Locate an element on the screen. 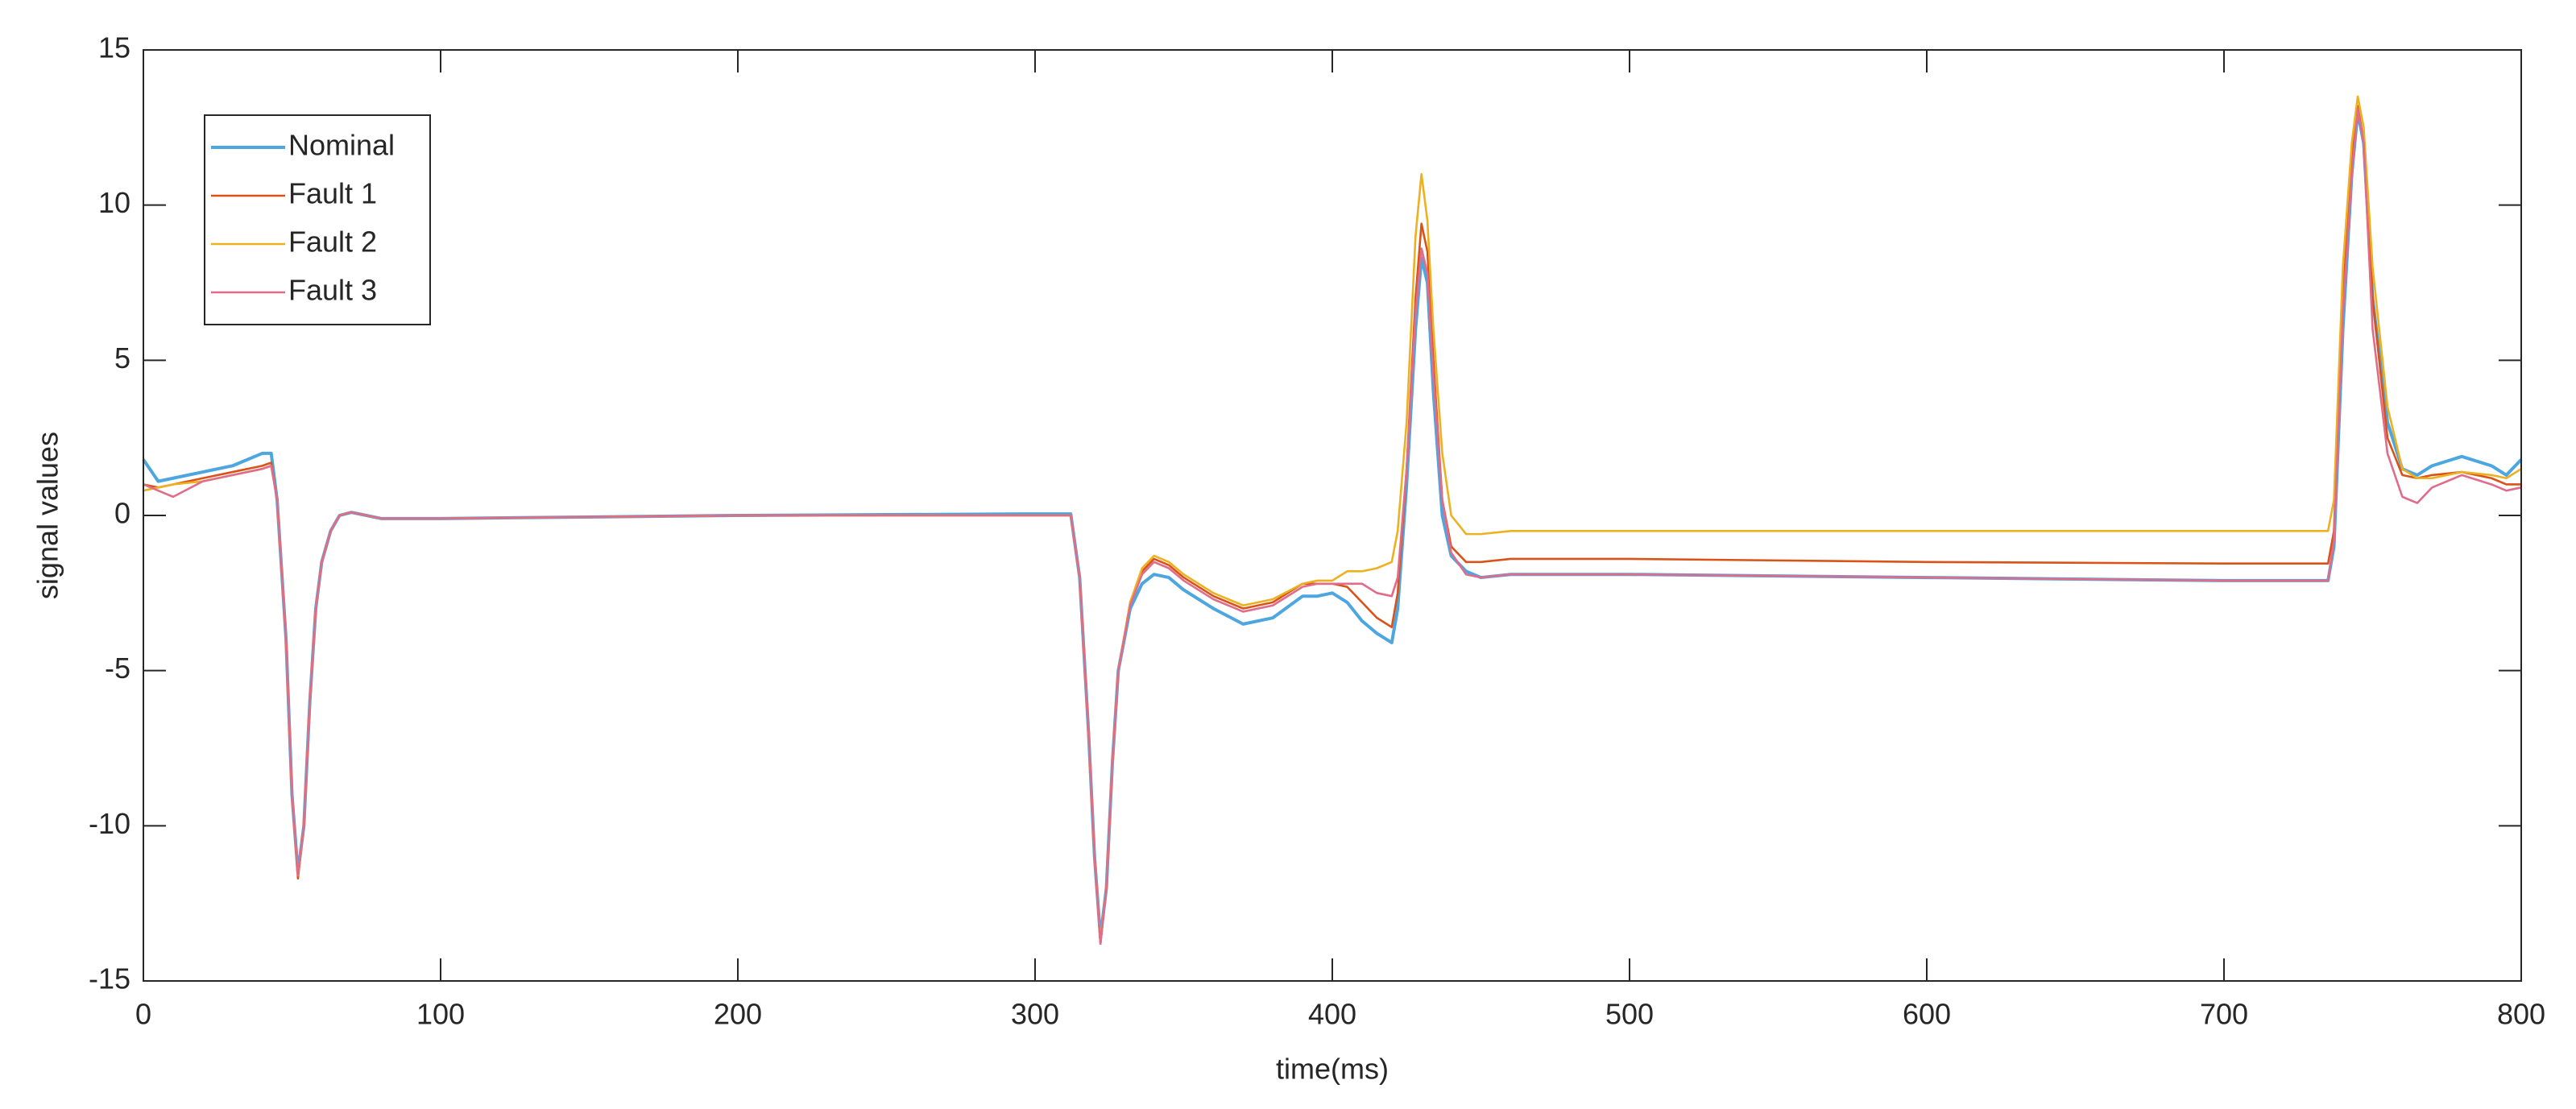  legend-label: Fault 3 is located at coordinates (332, 290).